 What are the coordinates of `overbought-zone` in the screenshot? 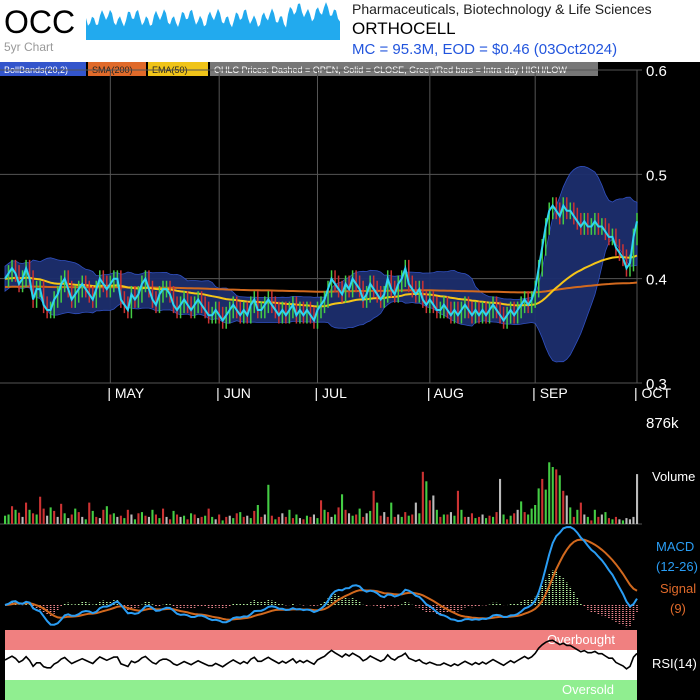 It's located at (321, 640).